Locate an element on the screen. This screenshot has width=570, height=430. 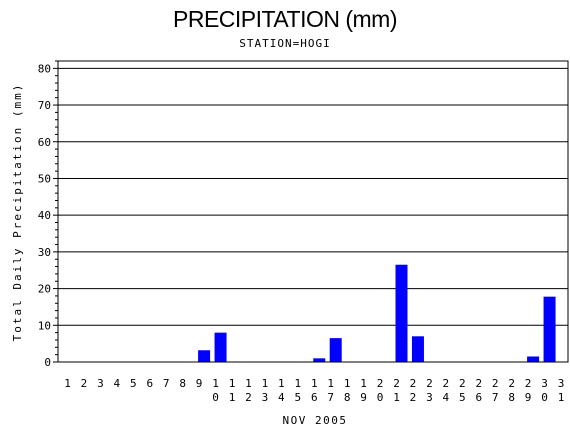
x-tick-label: 31 is located at coordinates (561, 390).